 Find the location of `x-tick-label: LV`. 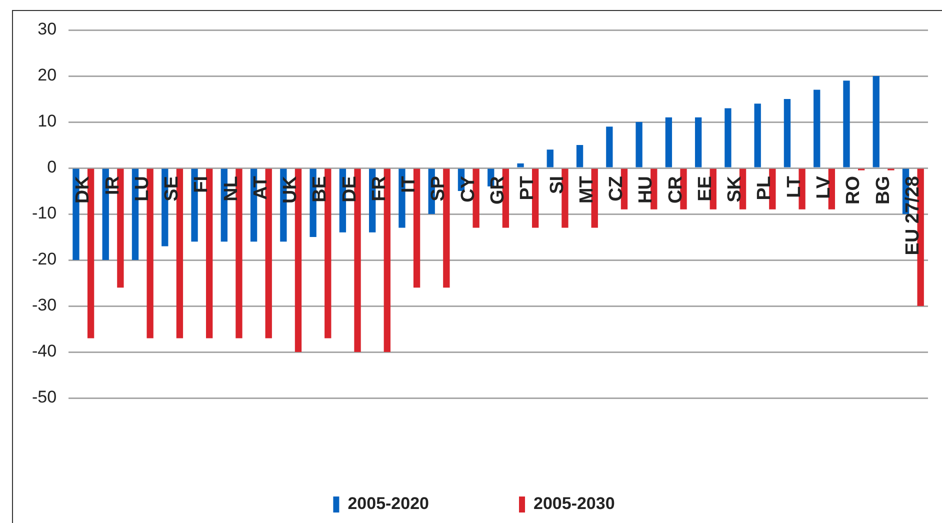

x-tick-label: LV is located at coordinates (824, 187).